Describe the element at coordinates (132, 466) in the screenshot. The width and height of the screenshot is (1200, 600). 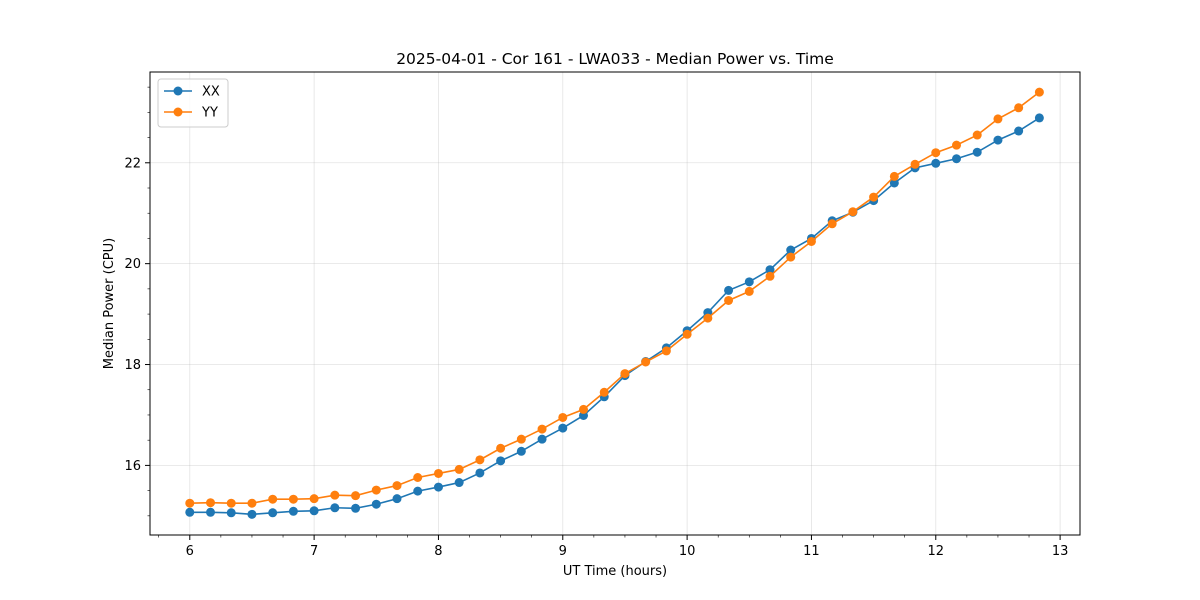
I see `y-tick-label: 16` at that location.